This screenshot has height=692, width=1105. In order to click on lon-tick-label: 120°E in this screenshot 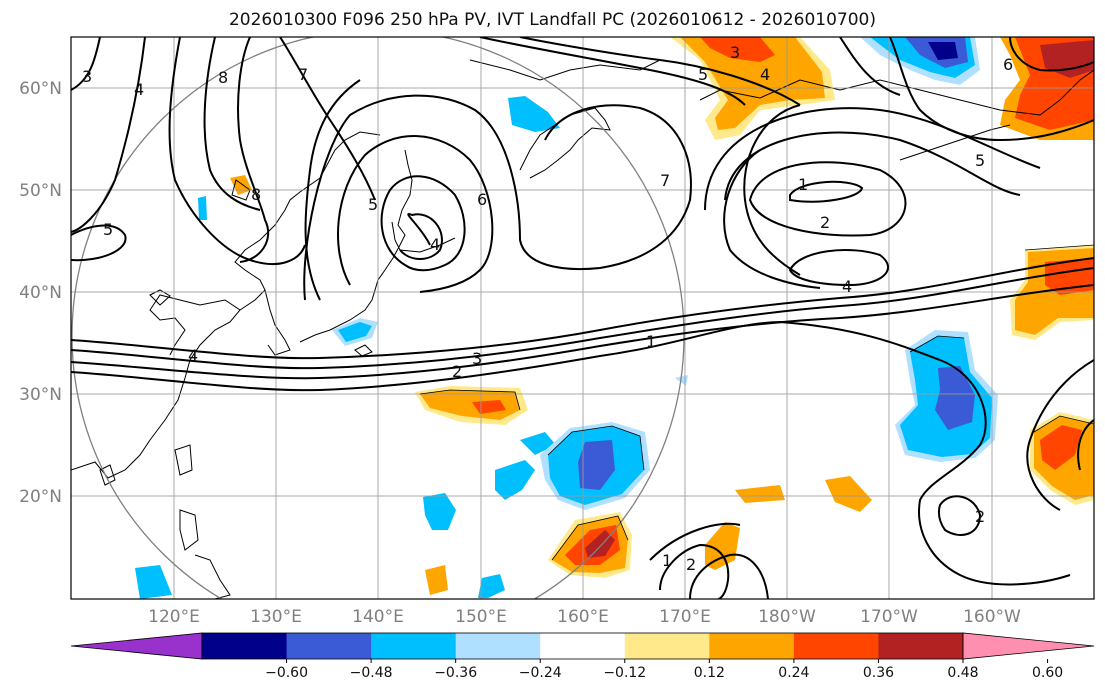, I will do `click(174, 617)`.